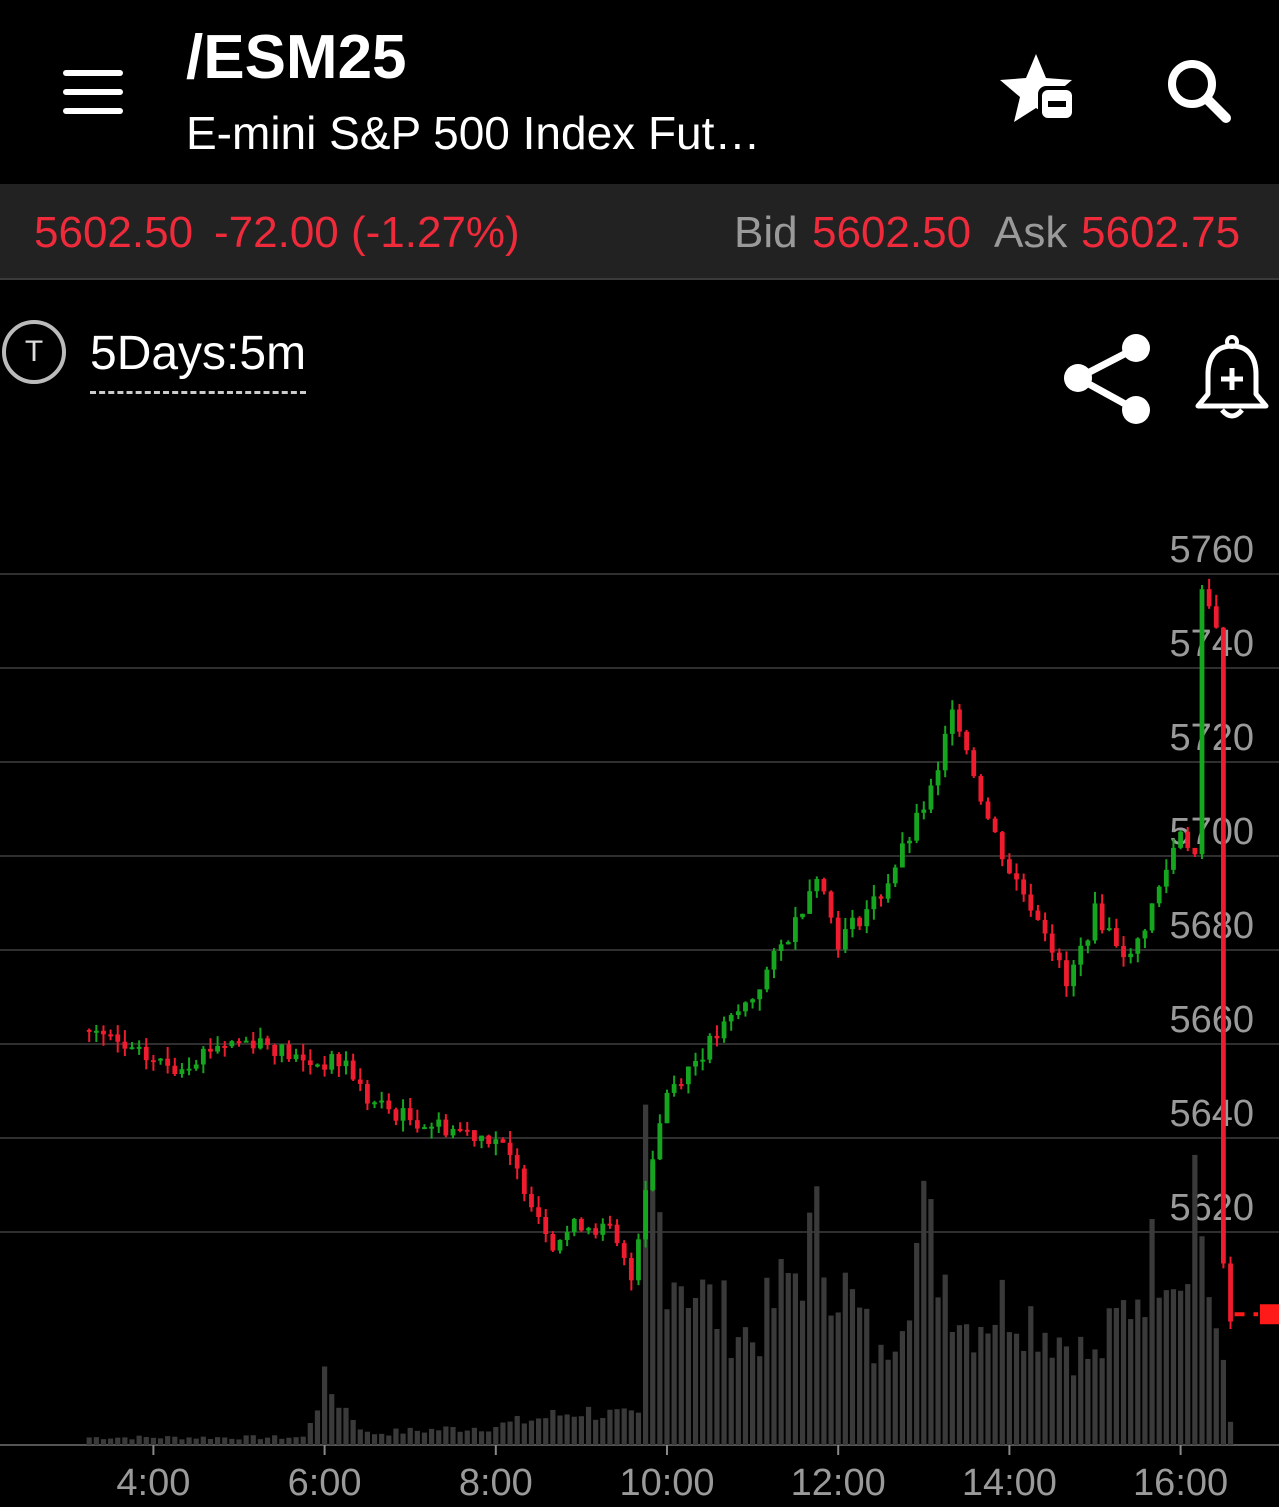  What do you see at coordinates (1211, 926) in the screenshot?
I see `y-tick-label: 5680` at bounding box center [1211, 926].